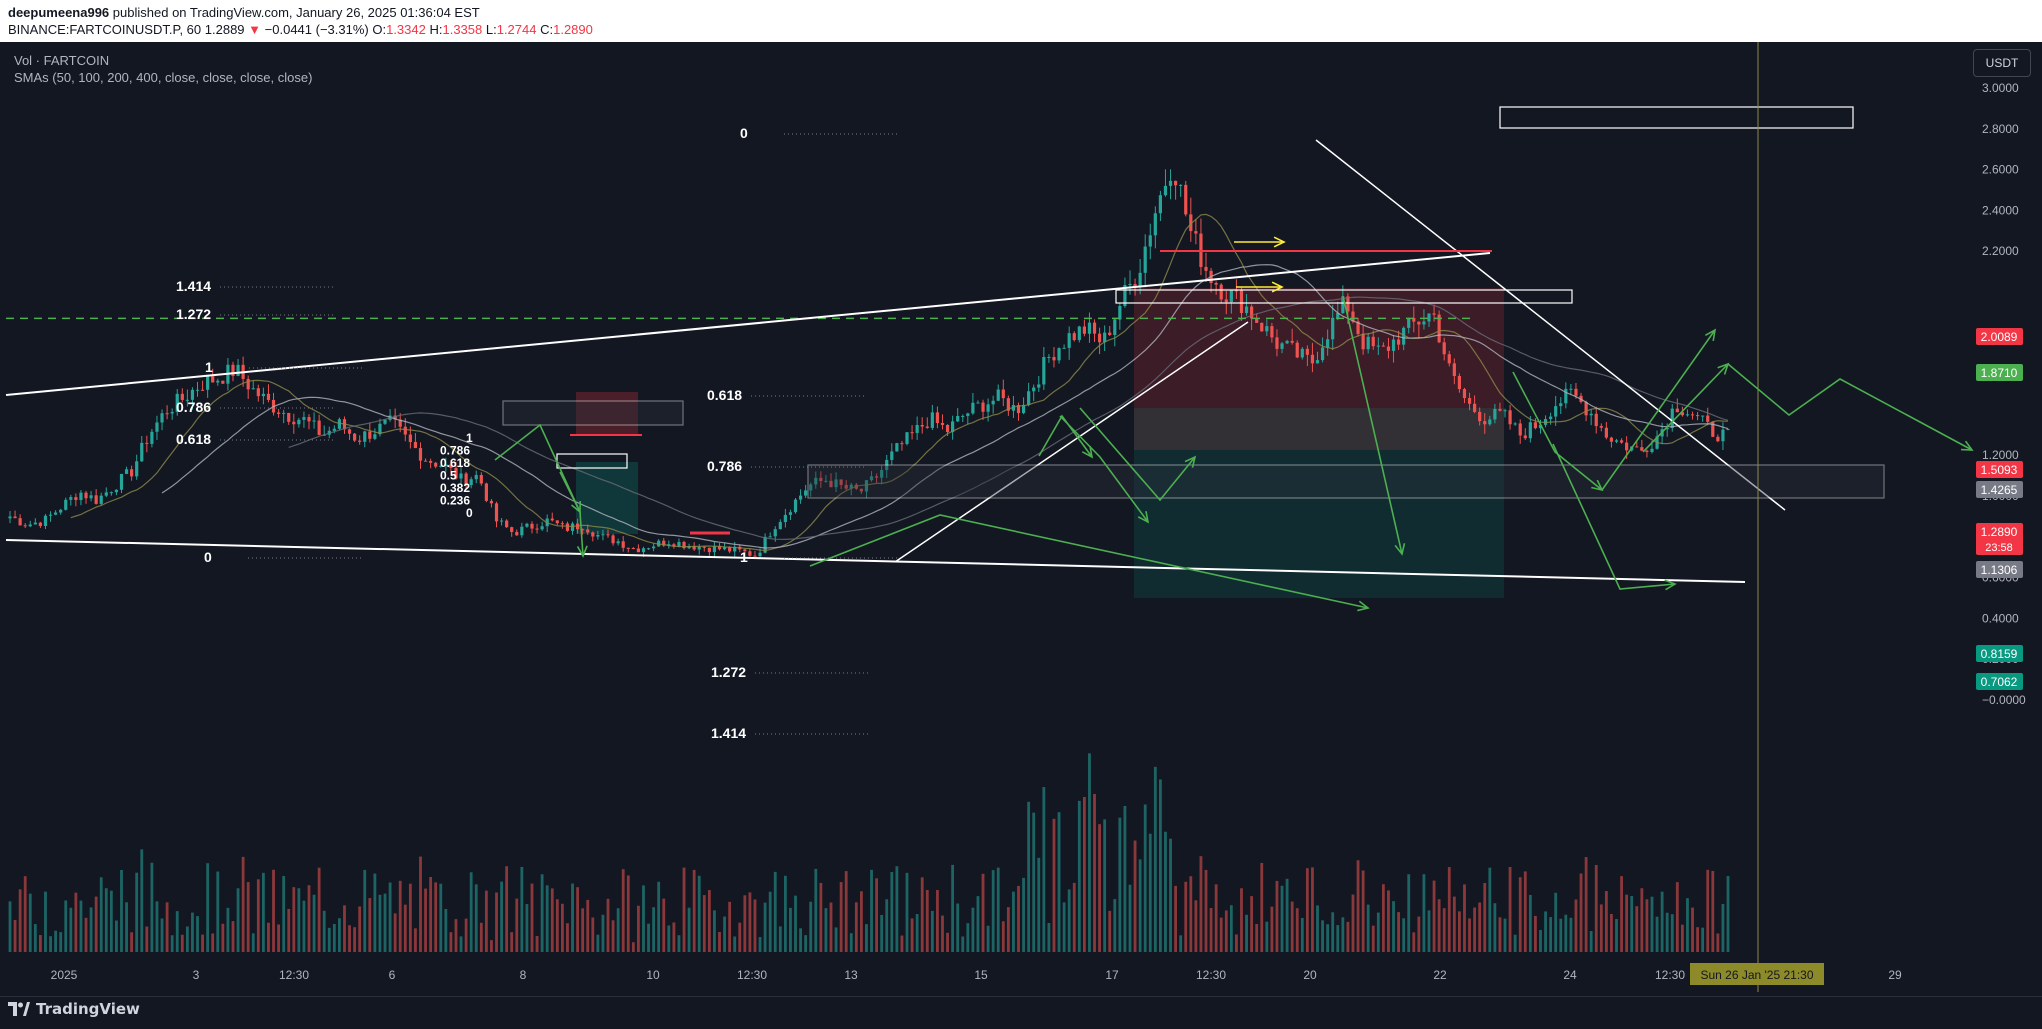 This screenshot has height=1029, width=2042. Describe the element at coordinates (224, 29) in the screenshot. I see `last-price: 1.2889` at that location.